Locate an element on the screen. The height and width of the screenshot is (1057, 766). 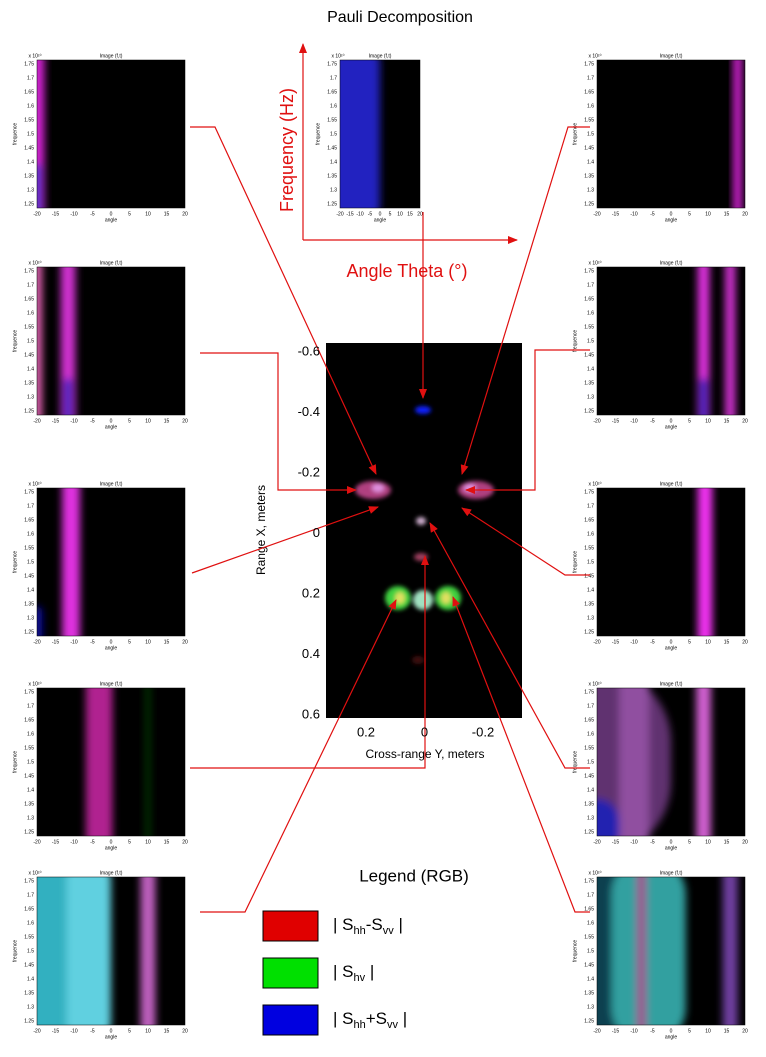
main-y-label: Range X, meters is located at coordinates (261, 530).